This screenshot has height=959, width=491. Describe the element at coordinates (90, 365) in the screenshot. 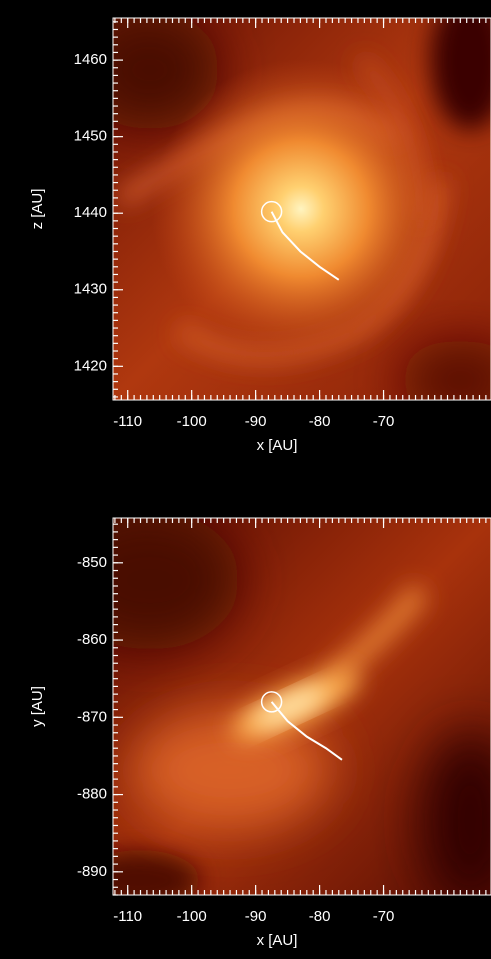

I see `y-tick-label: 1420` at that location.